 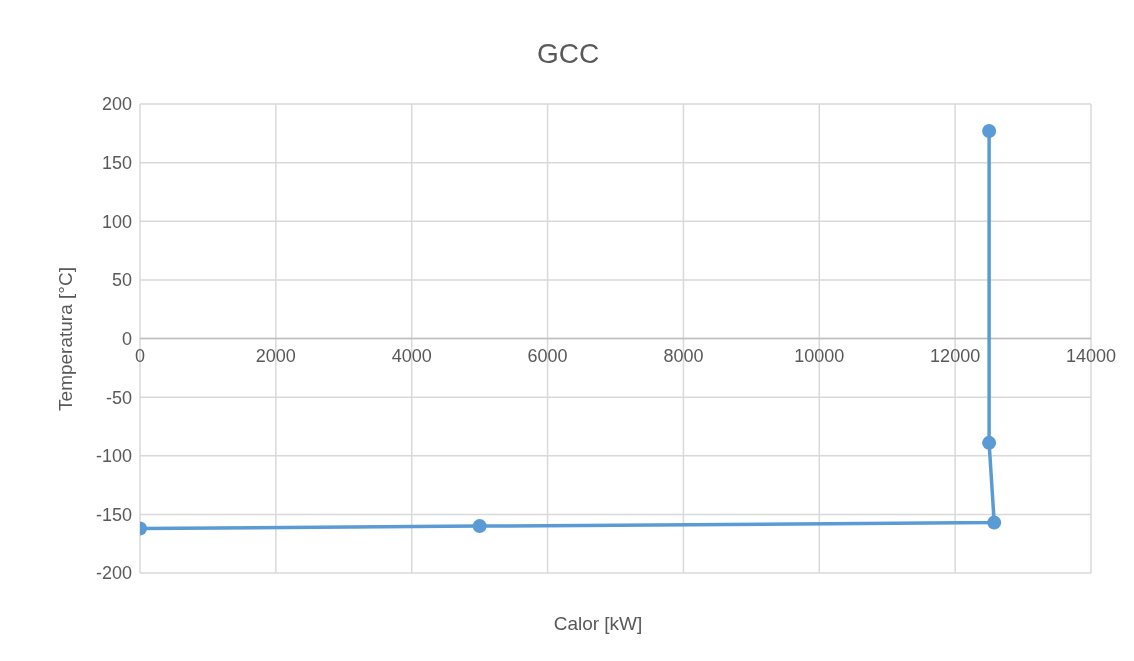 What do you see at coordinates (116, 163) in the screenshot?
I see `y-tick-label: 150` at bounding box center [116, 163].